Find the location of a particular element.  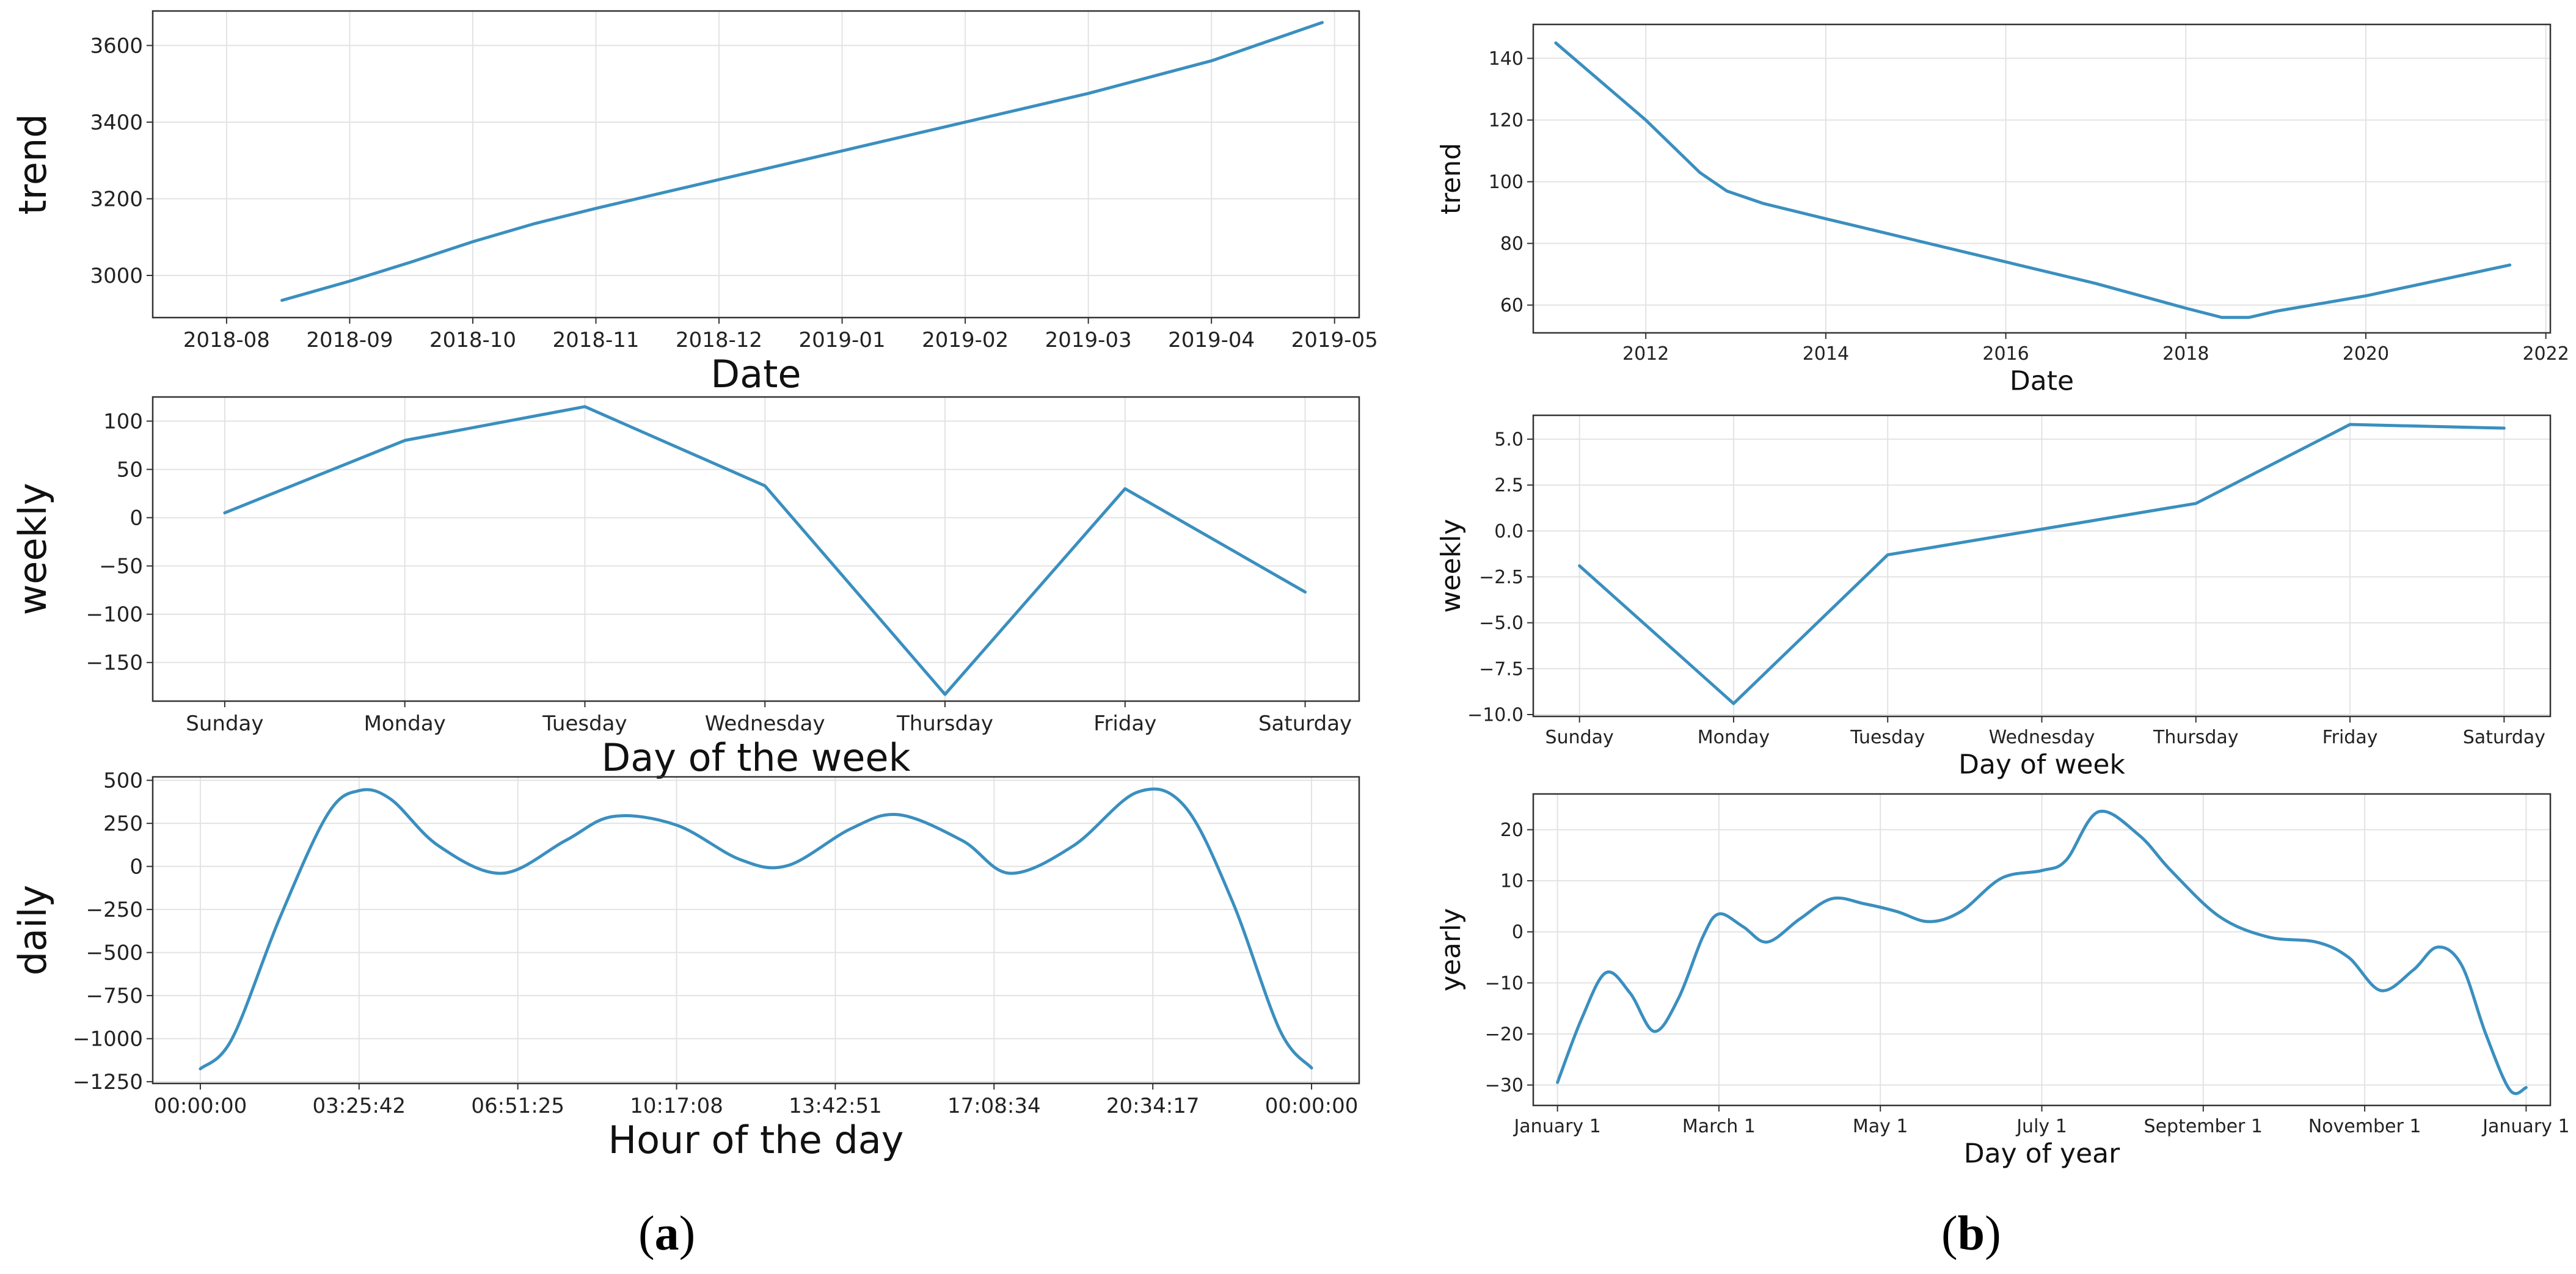

series-line-a-daily is located at coordinates (756, 929).